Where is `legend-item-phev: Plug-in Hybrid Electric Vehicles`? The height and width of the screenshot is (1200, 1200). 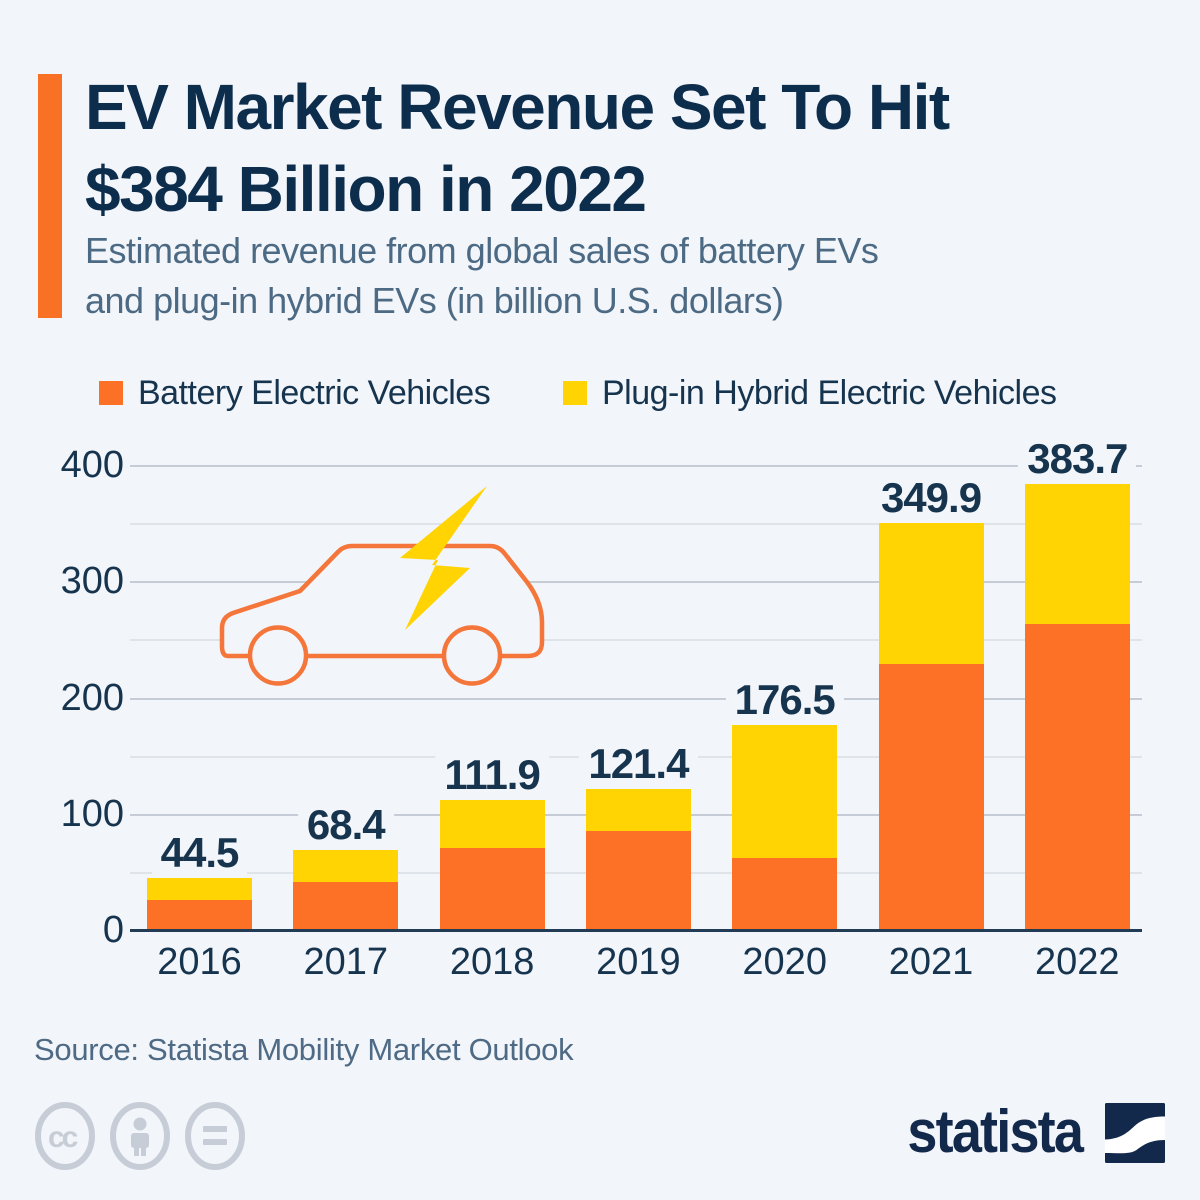 legend-item-phev: Plug-in Hybrid Electric Vehicles is located at coordinates (810, 392).